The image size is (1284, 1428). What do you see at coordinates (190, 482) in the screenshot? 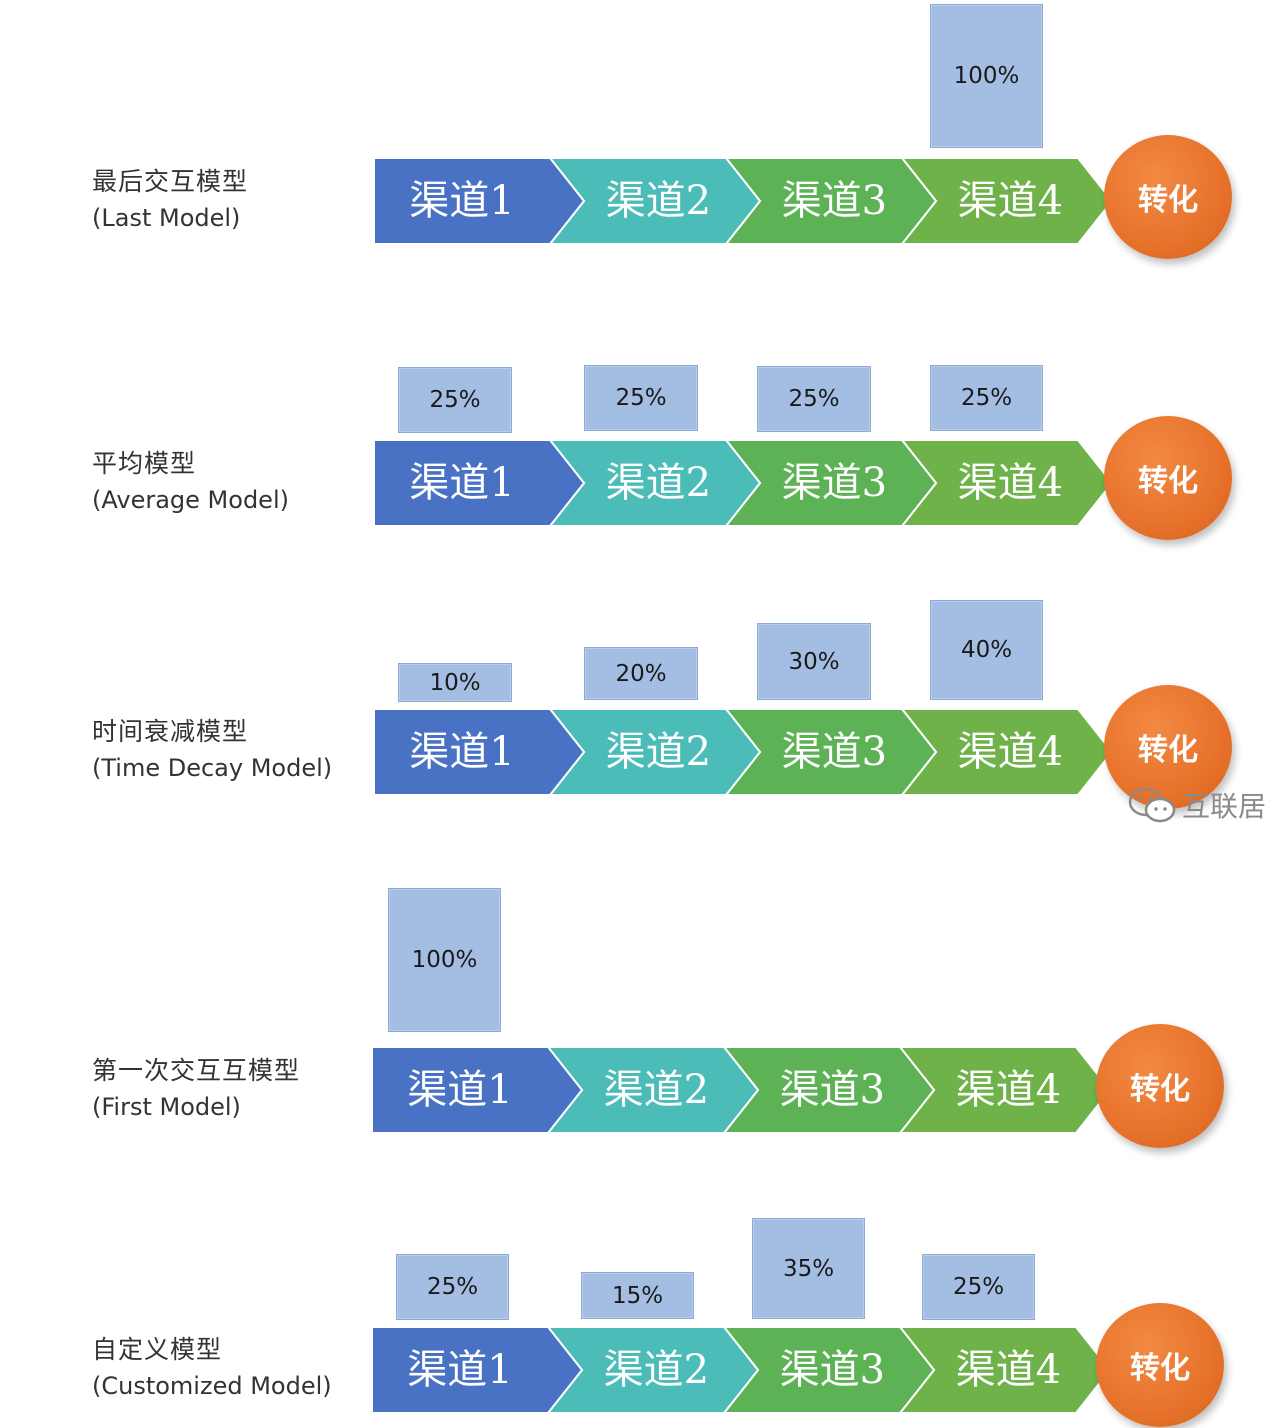
I see `model-label: 平均模型 (Average Model)` at bounding box center [190, 482].